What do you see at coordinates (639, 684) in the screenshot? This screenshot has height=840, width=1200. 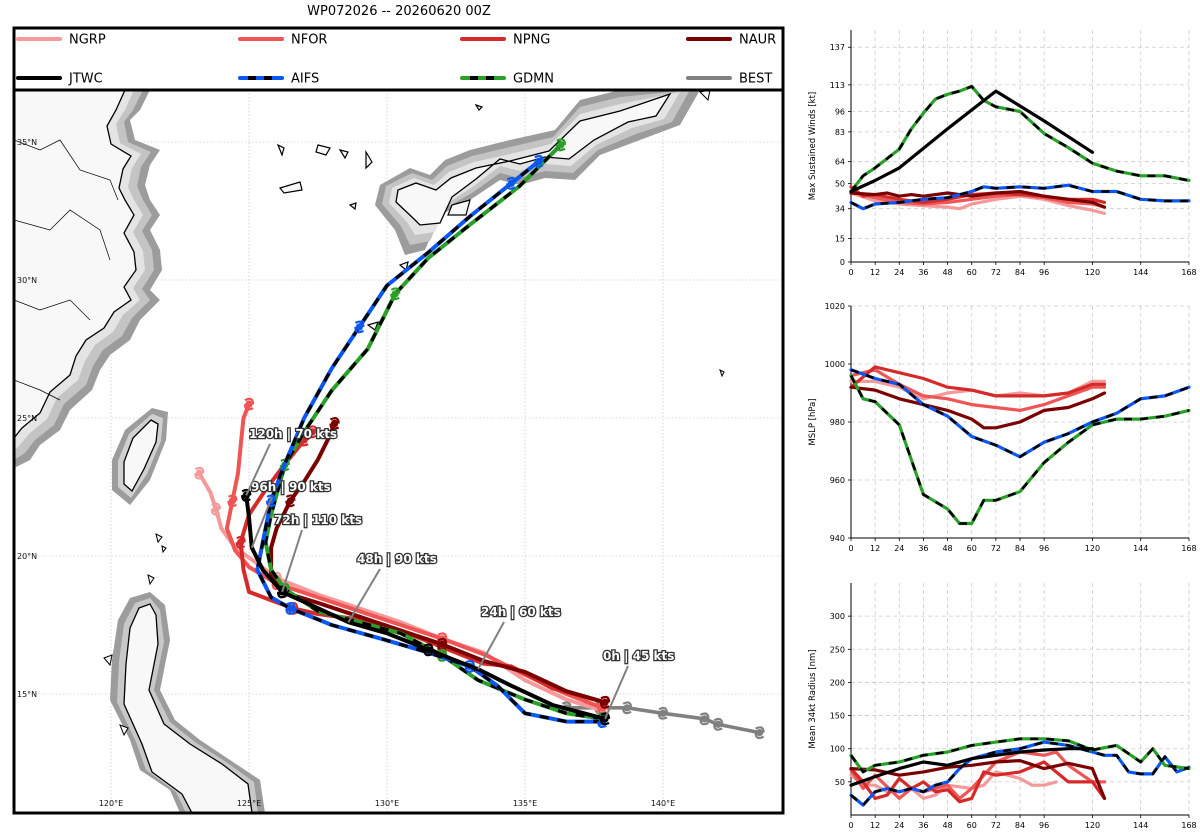 I see `intensity-annotation: 0h | 45 kts` at bounding box center [639, 684].